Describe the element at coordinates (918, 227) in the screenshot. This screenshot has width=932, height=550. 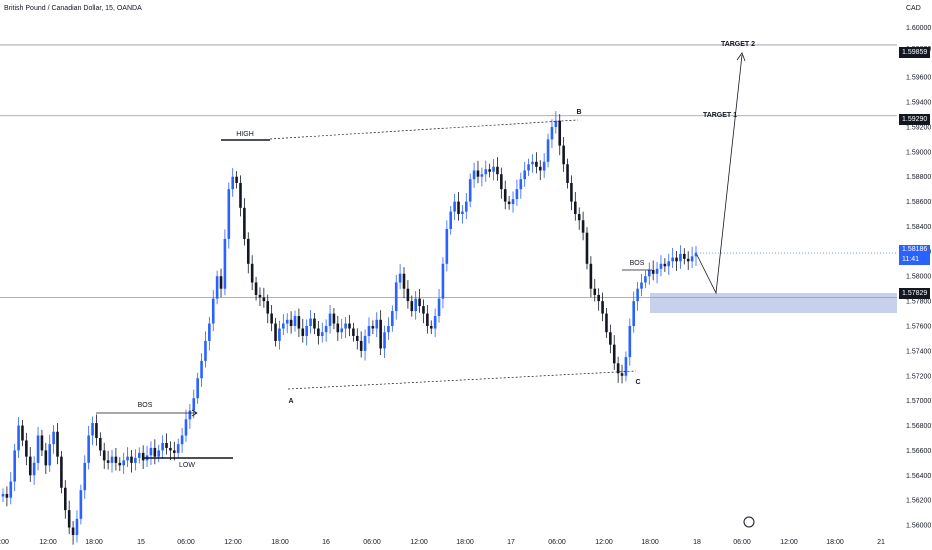
I see `y-tick-label: 1.58400` at that location.